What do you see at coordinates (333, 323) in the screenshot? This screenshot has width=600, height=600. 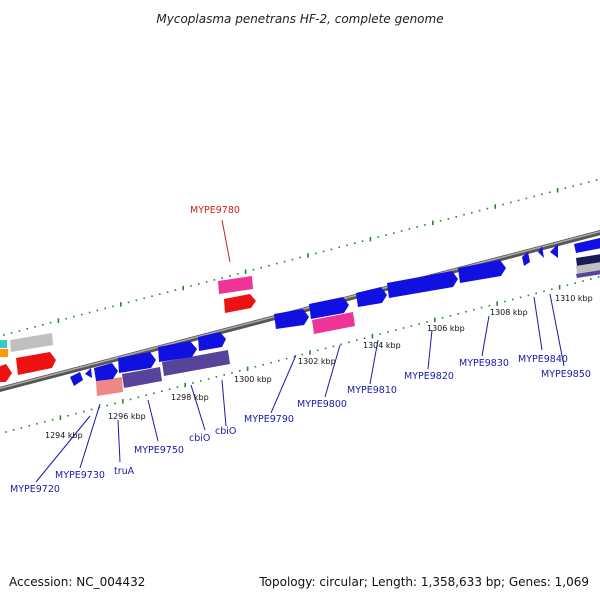 I see `gene-feature-MYPE9800` at bounding box center [333, 323].